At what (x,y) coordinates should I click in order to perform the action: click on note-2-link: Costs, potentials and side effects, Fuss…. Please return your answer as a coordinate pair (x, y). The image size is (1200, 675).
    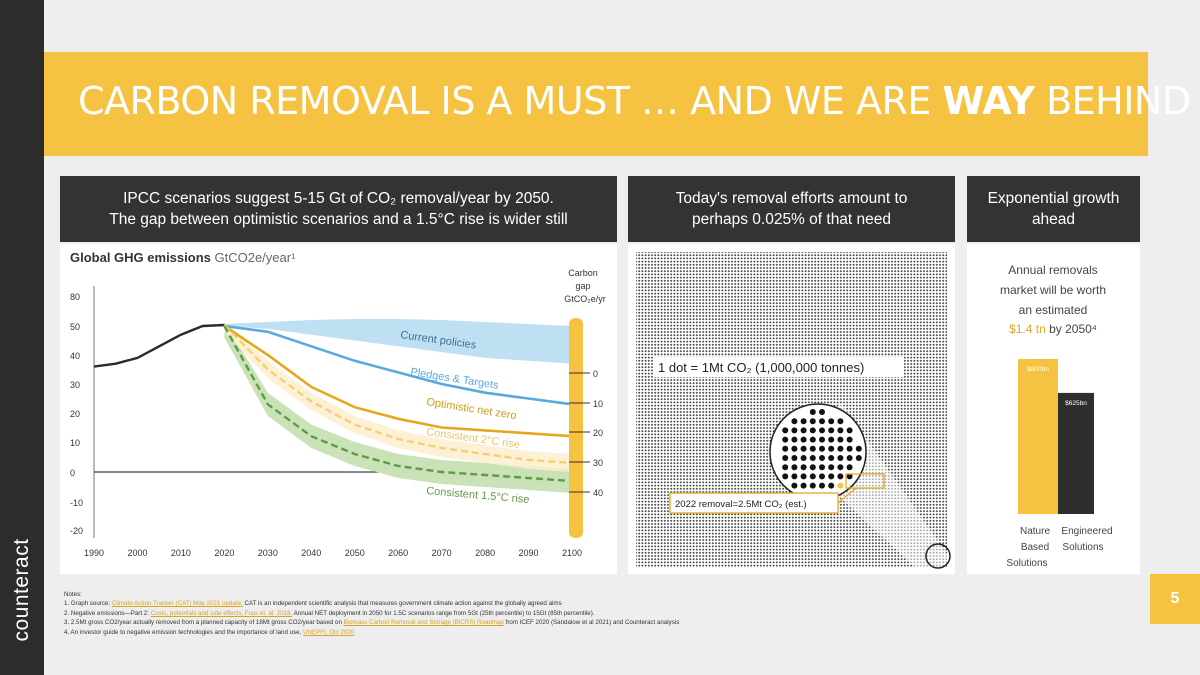
    Looking at the image, I should click on (221, 613).